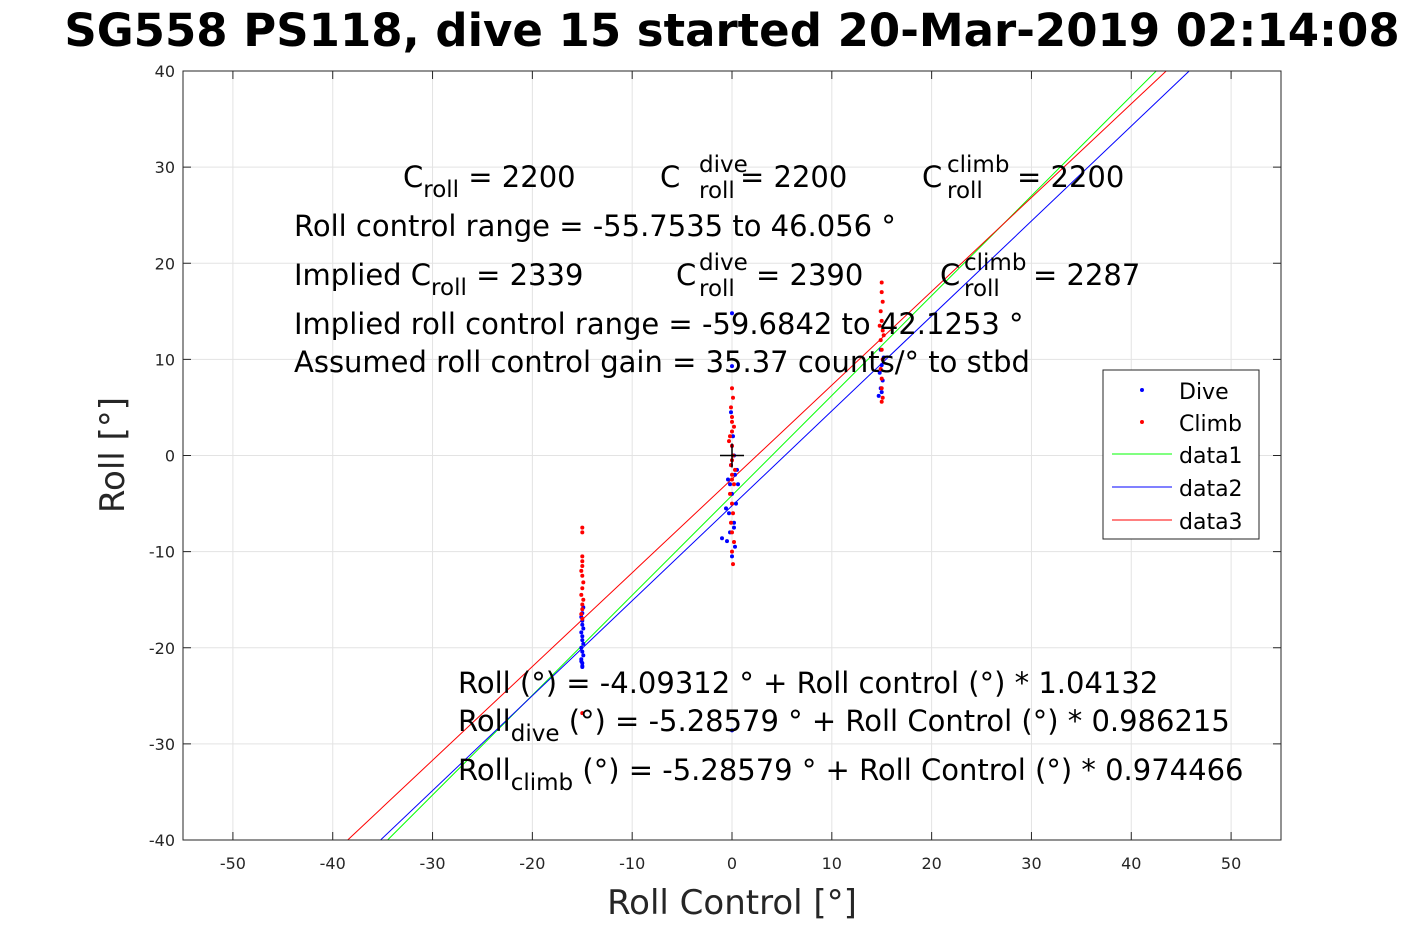 This screenshot has height=945, width=1417. I want to click on legend-label-data2: data2, so click(1211, 489).